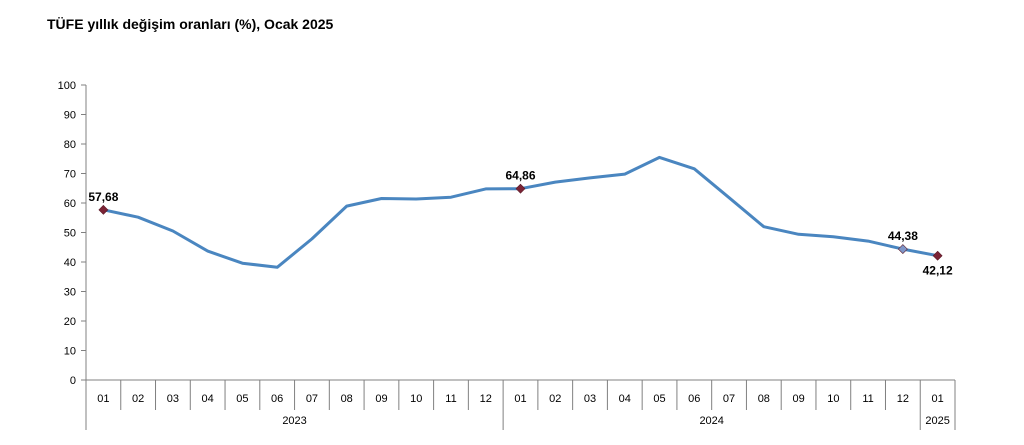 Image resolution: width=1024 pixels, height=445 pixels. Describe the element at coordinates (70, 175) in the screenshot. I see `y-tick-label: 70` at that location.